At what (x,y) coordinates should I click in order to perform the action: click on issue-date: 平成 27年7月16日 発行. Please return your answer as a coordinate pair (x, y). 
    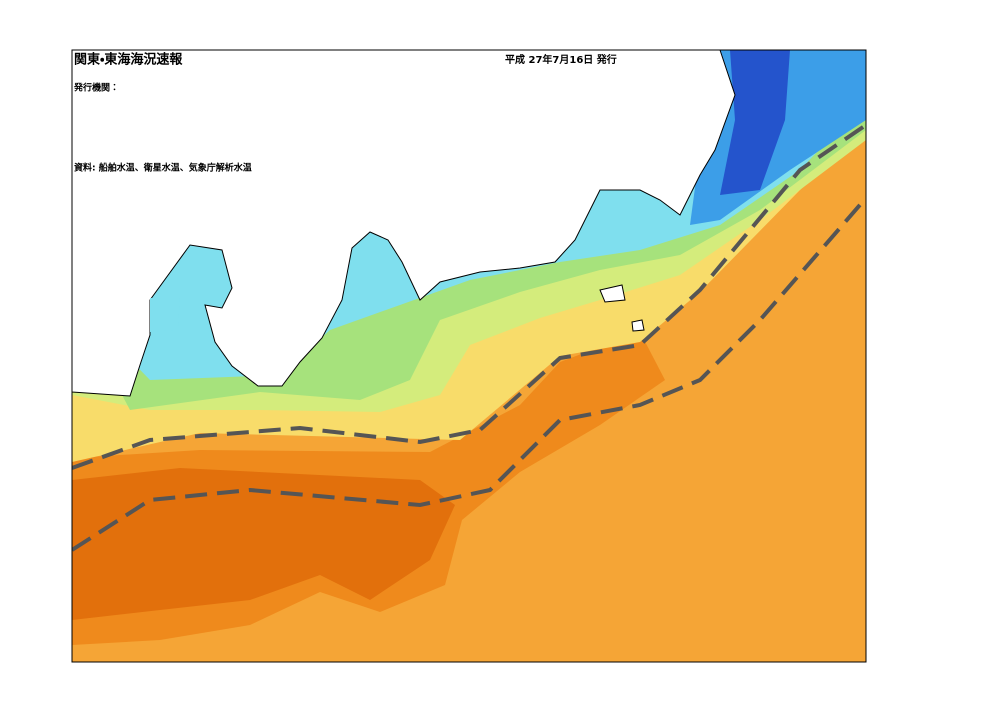
    Looking at the image, I should click on (561, 59).